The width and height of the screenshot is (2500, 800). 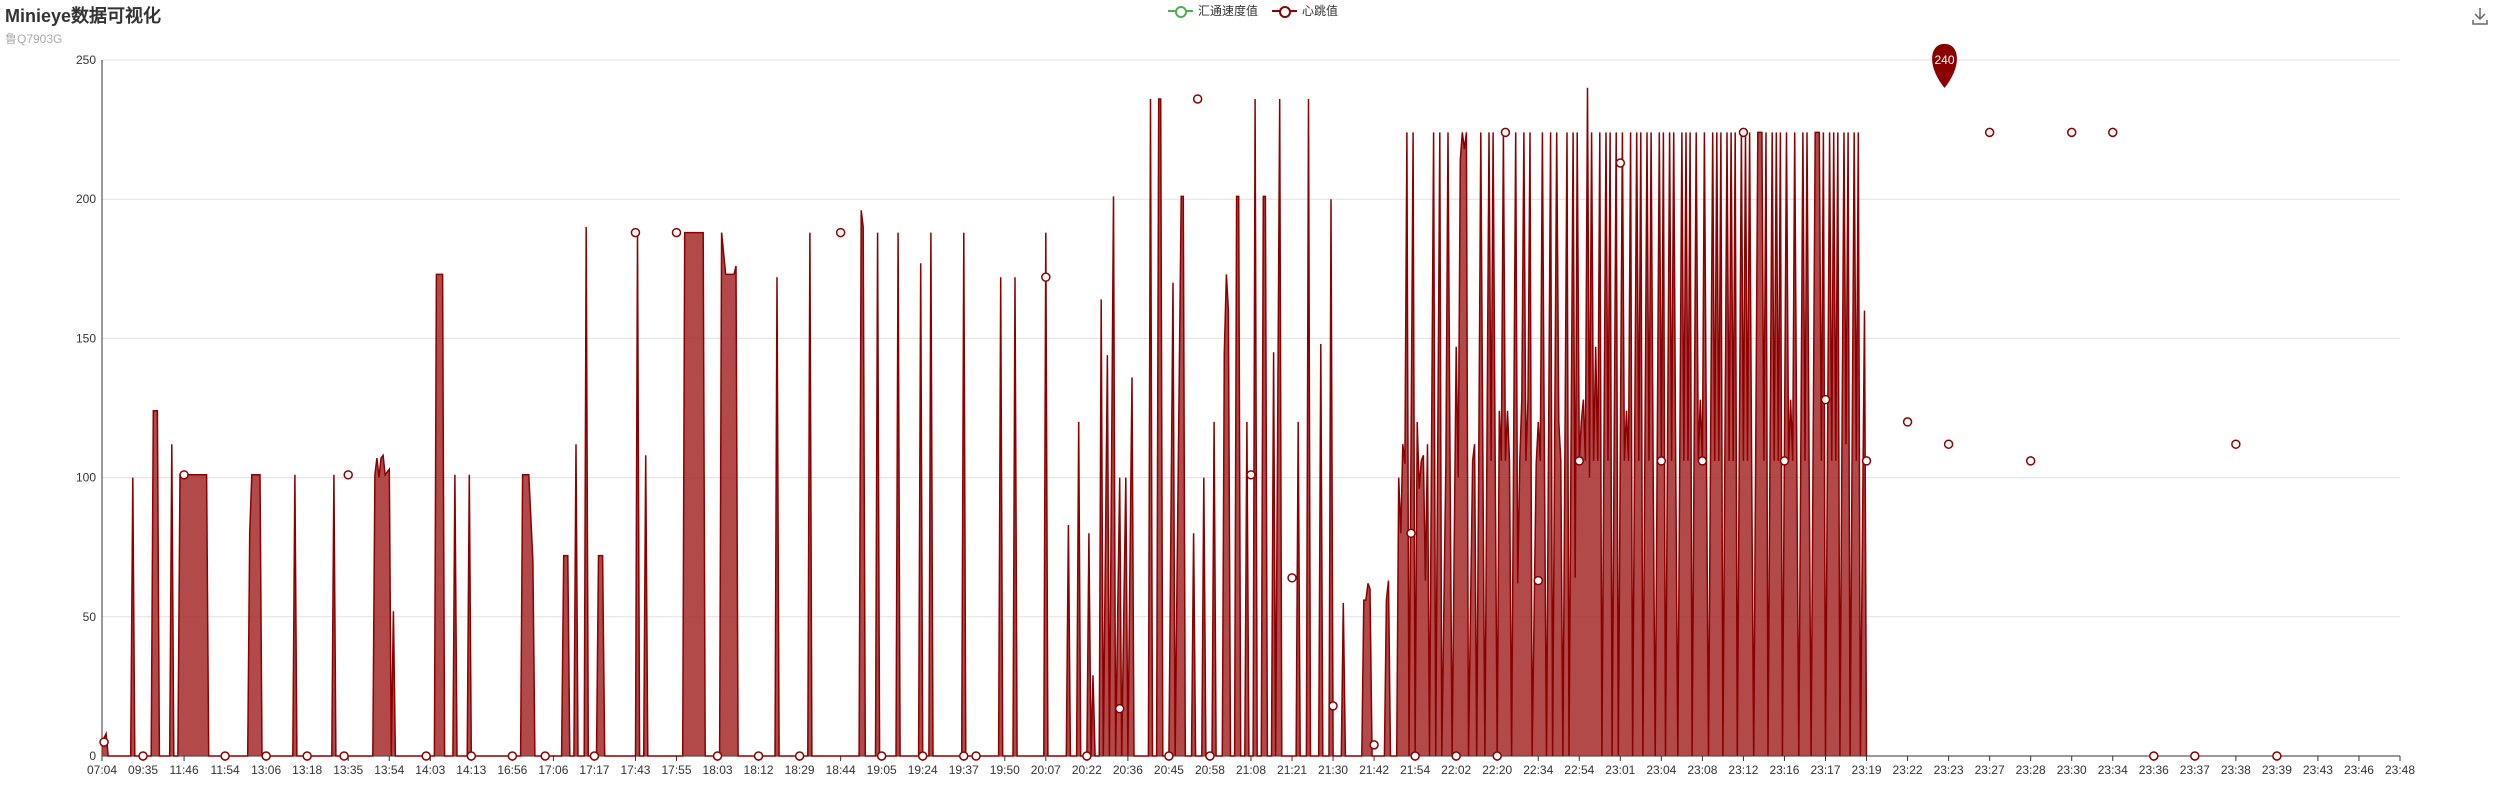 What do you see at coordinates (102, 770) in the screenshot?
I see `x-tick-label: 07:04` at bounding box center [102, 770].